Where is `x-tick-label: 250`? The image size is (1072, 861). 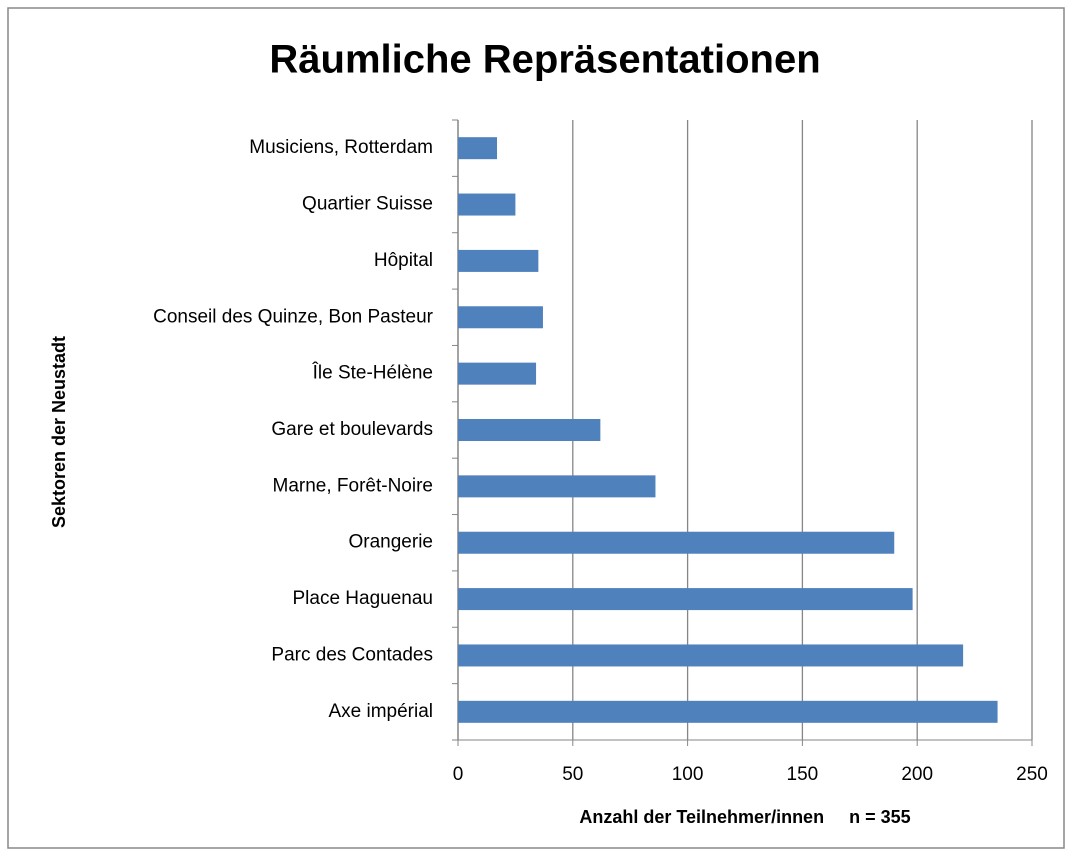 x-tick-label: 250 is located at coordinates (1032, 774).